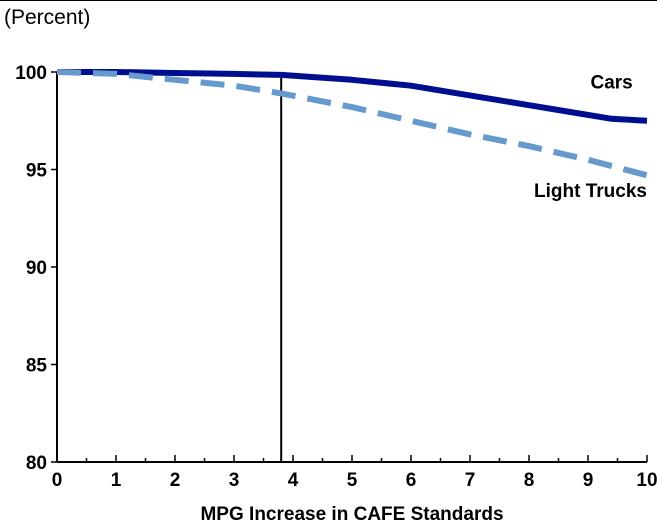 Image resolution: width=657 pixels, height=529 pixels. I want to click on x-tick-label: 3, so click(234, 480).